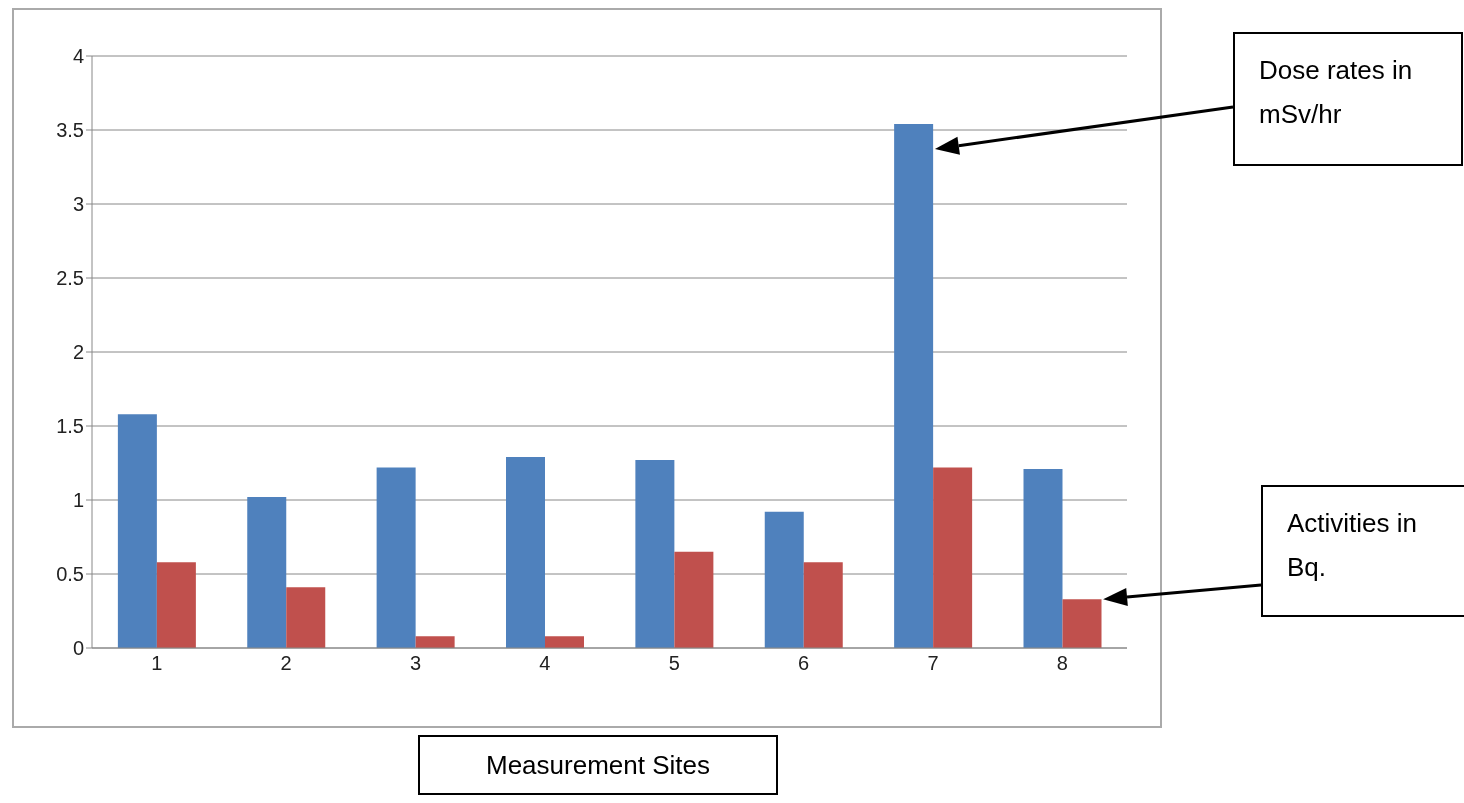 The image size is (1464, 803). What do you see at coordinates (1062, 663) in the screenshot?
I see `x-tick-label: 8` at bounding box center [1062, 663].